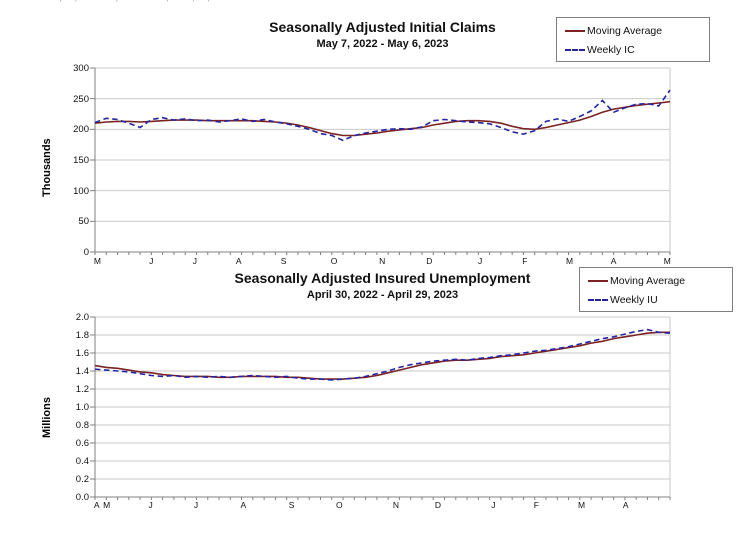 The image size is (744, 539). Describe the element at coordinates (82, 407) in the screenshot. I see `y-tick-label: 1.0` at that location.